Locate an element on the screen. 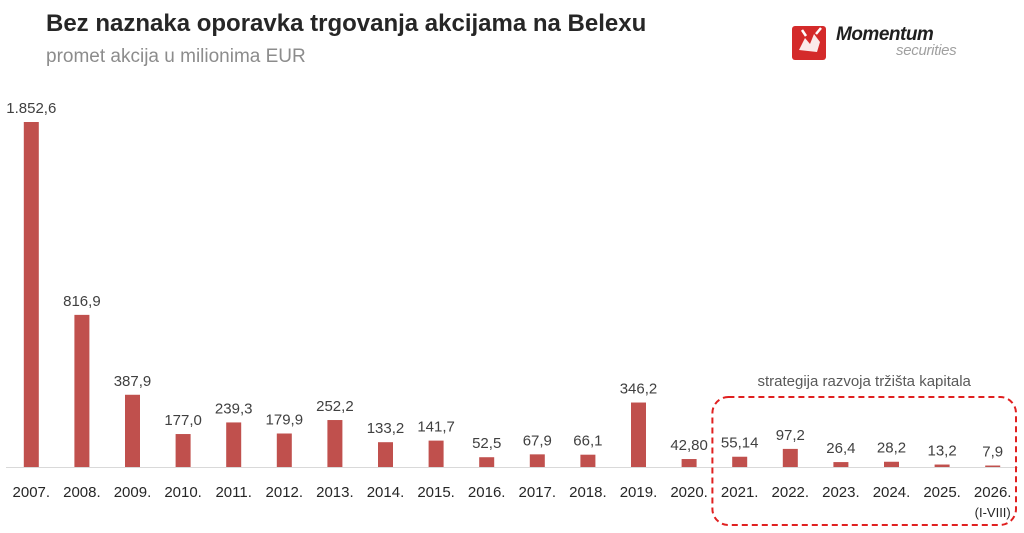 The image size is (1024, 533). bar-2019 is located at coordinates (638, 434).